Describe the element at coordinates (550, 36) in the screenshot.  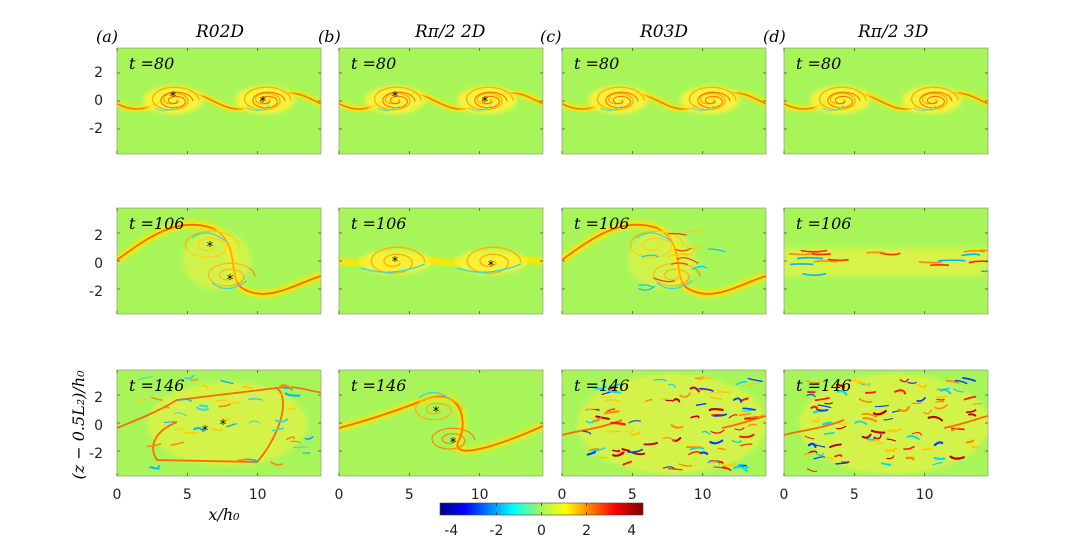
I see `column-c-letter: (c)` at that location.